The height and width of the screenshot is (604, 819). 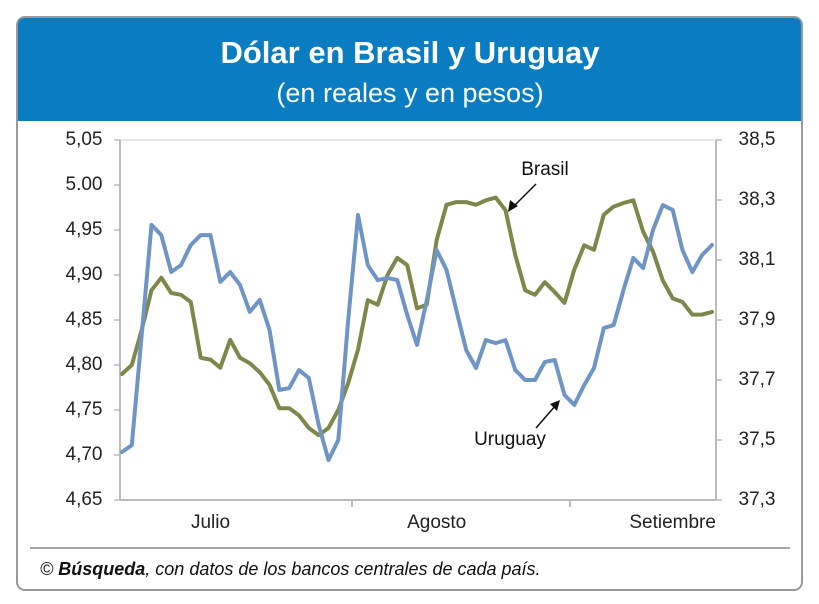 I want to click on y2-tick-label: 37,3, so click(x=757, y=499).